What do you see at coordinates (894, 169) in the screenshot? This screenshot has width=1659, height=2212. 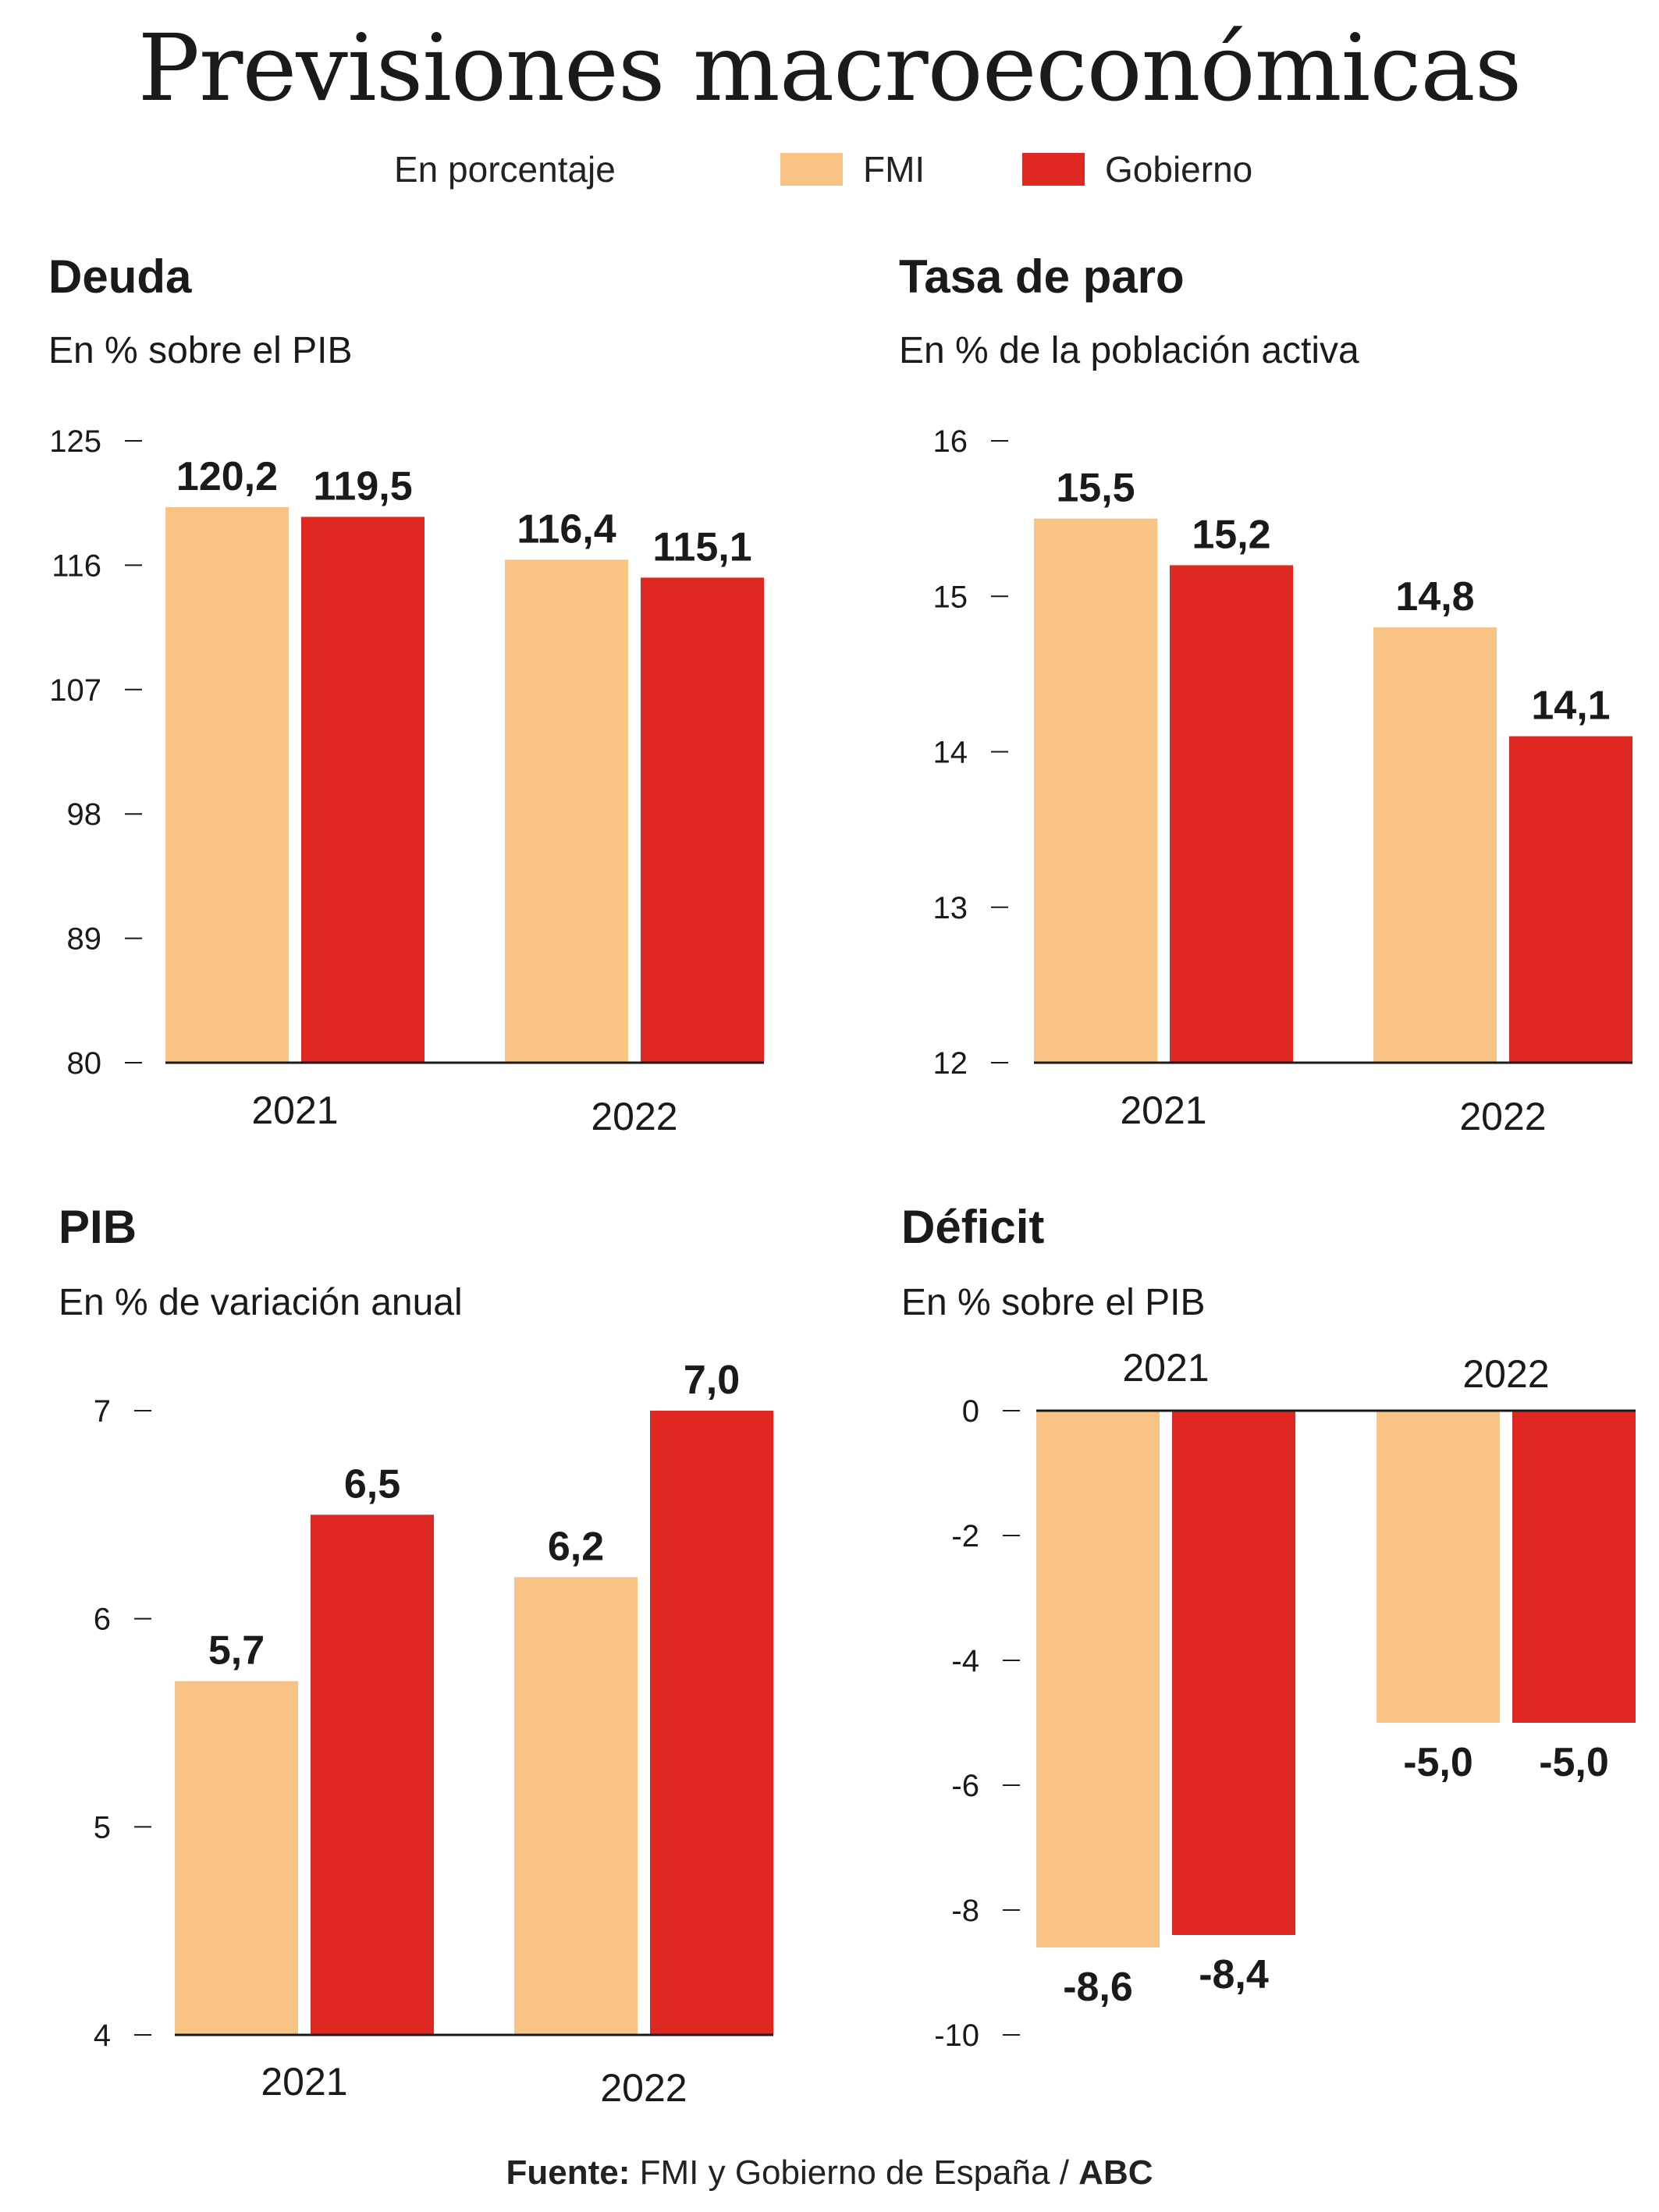 I see `legend-label-fmi: FMI` at bounding box center [894, 169].